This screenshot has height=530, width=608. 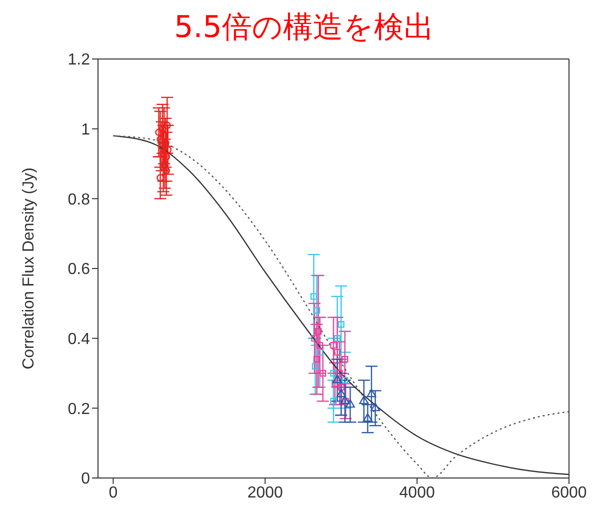 What do you see at coordinates (79, 409) in the screenshot?
I see `y-tick-label: 0.2` at bounding box center [79, 409].